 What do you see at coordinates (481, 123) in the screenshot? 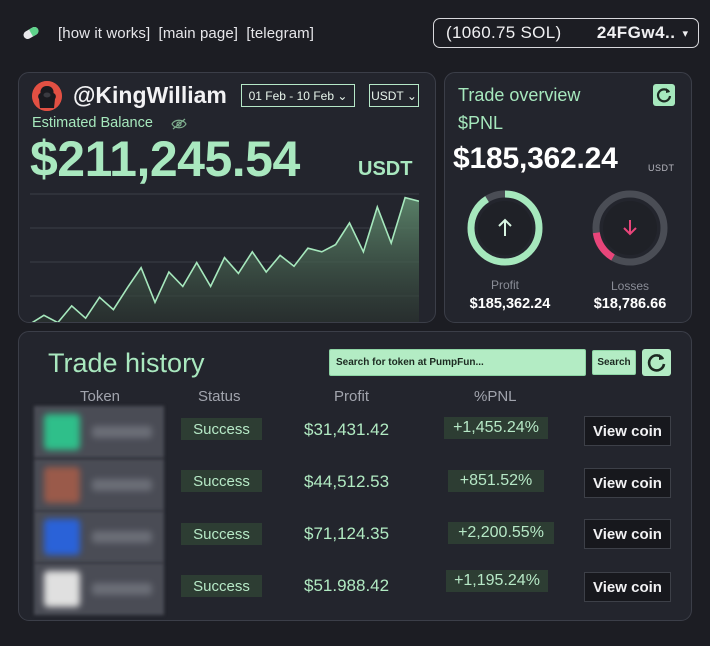
I see `pnl-label: $PNL` at bounding box center [481, 123].